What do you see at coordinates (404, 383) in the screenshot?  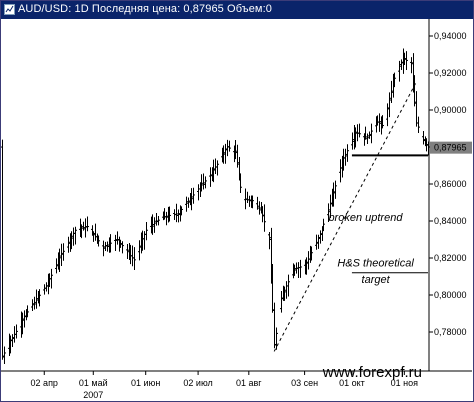 I see `x-tick-label: 01 ноя` at bounding box center [404, 383].